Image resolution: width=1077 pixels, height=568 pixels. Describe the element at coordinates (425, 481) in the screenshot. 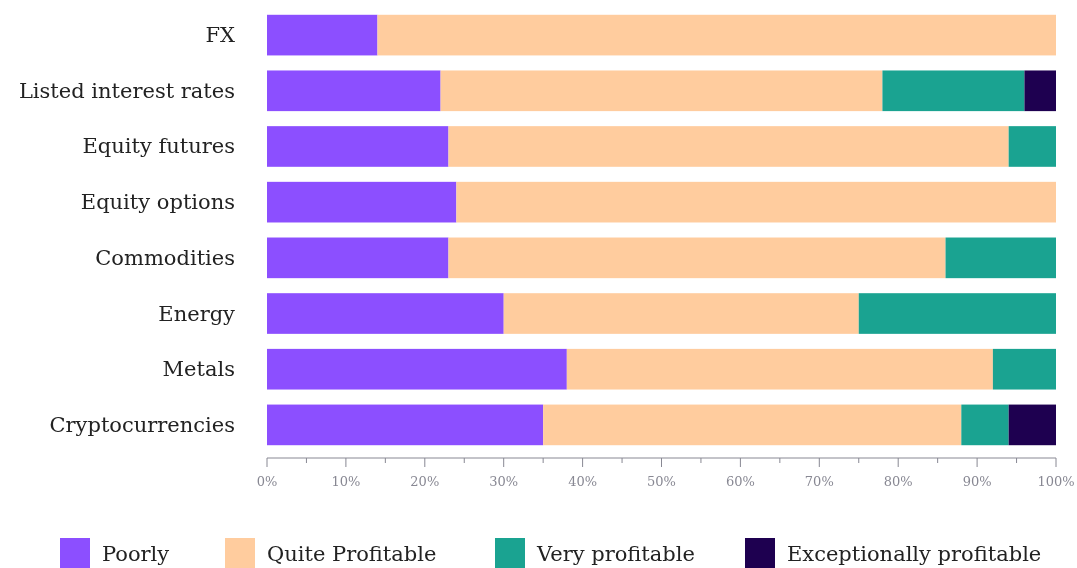

I see `x-tick-label: 20%` at that location.